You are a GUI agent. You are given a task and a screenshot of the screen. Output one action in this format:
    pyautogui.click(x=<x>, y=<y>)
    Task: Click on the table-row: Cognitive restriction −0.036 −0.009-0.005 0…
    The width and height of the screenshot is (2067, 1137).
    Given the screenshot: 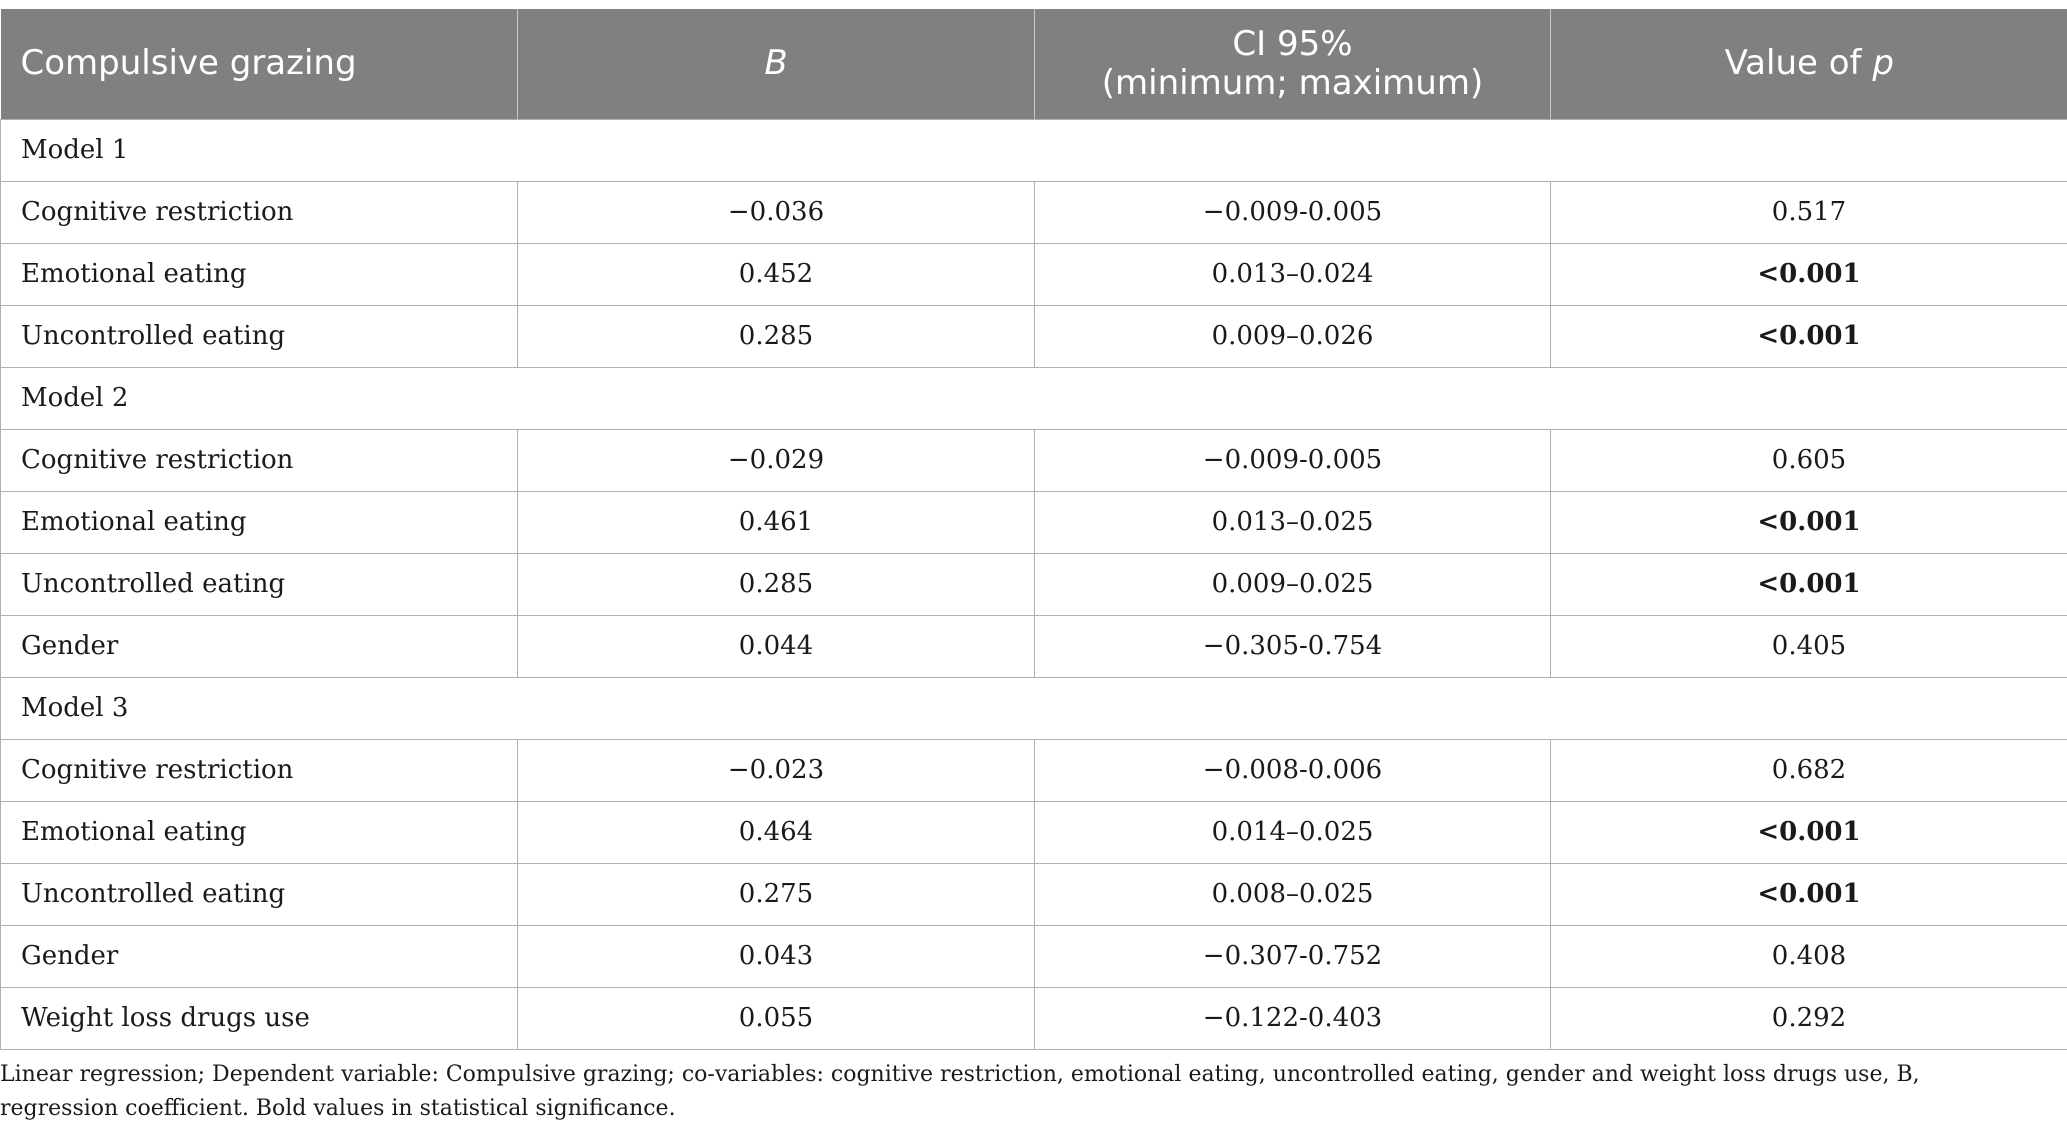 What is the action you would take?
    pyautogui.click(x=1033, y=211)
    